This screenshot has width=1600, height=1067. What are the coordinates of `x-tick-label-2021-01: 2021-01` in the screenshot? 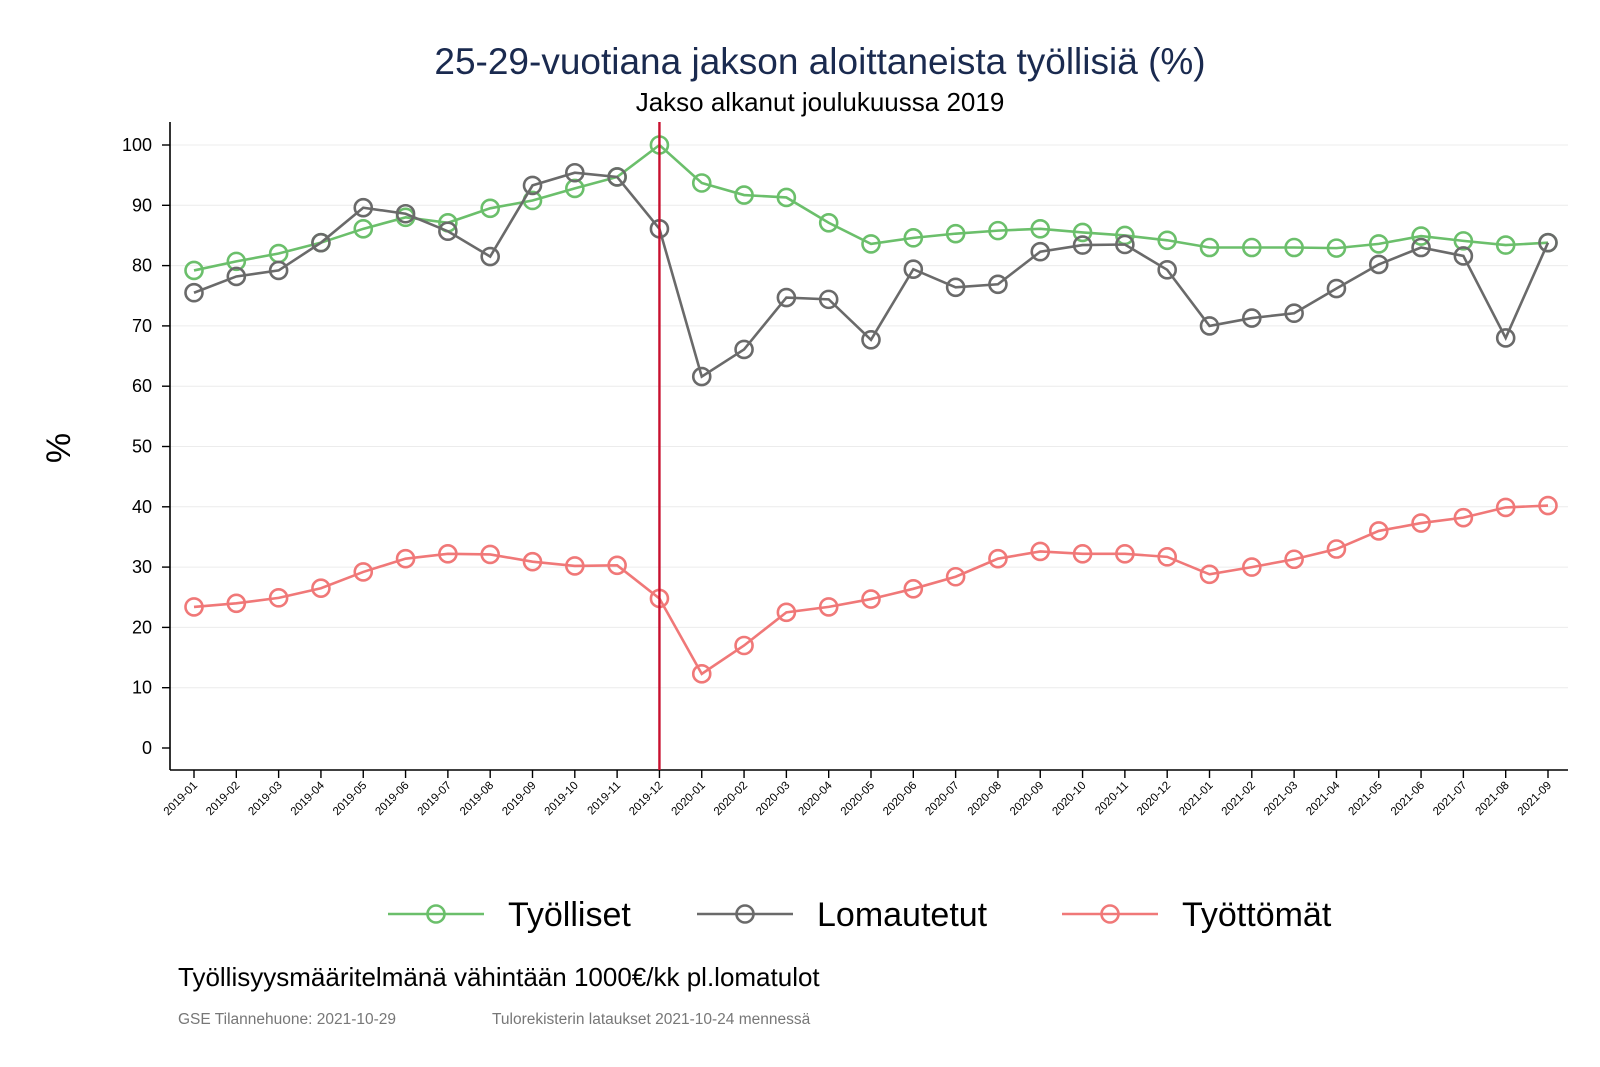 It's located at (1196, 799).